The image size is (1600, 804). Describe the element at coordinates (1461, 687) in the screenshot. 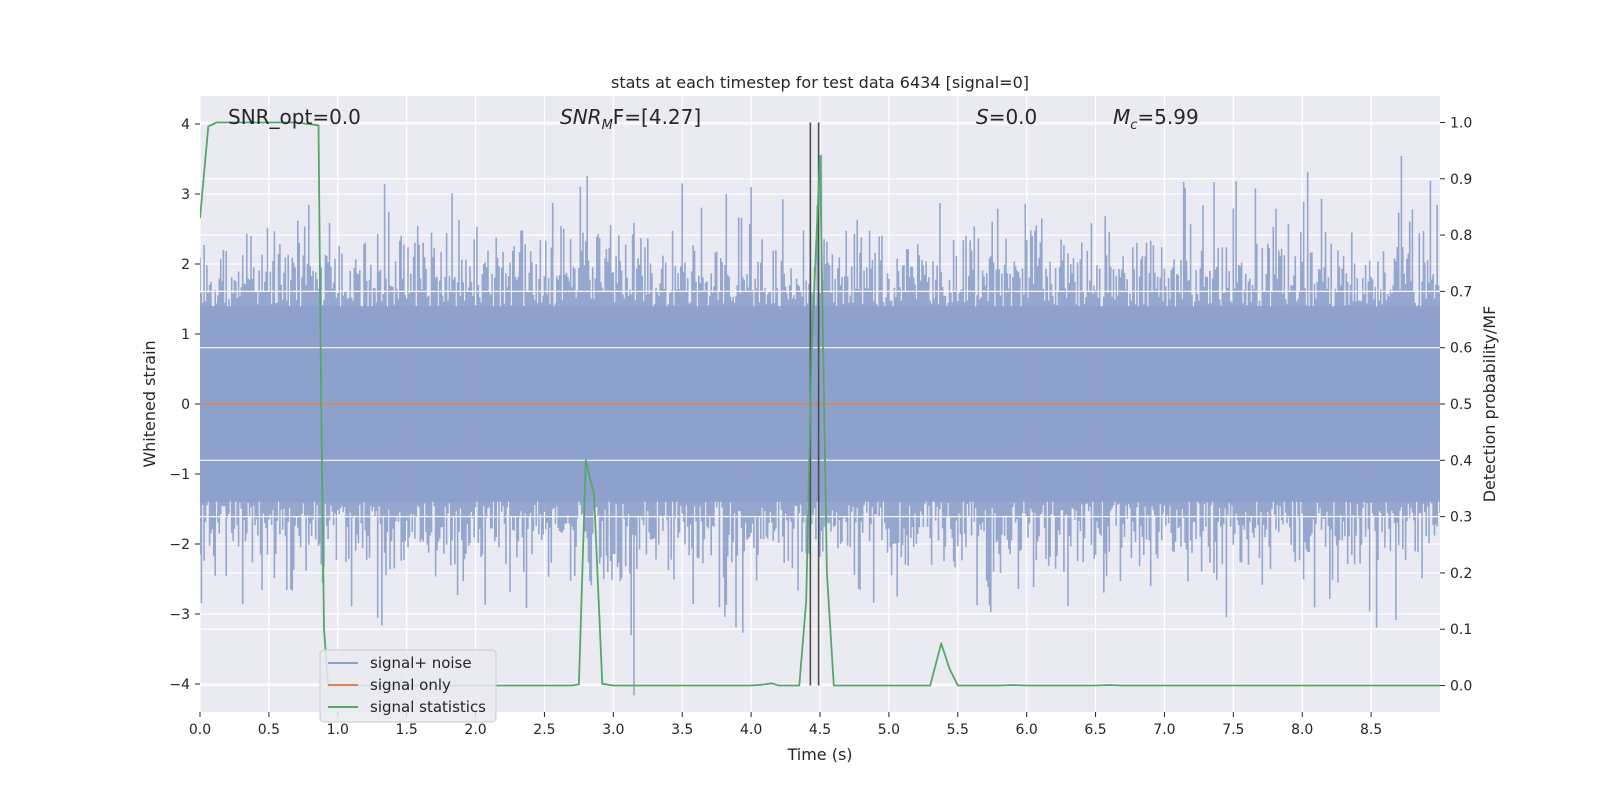

I see `y-right-tick-label: 0.0` at that location.